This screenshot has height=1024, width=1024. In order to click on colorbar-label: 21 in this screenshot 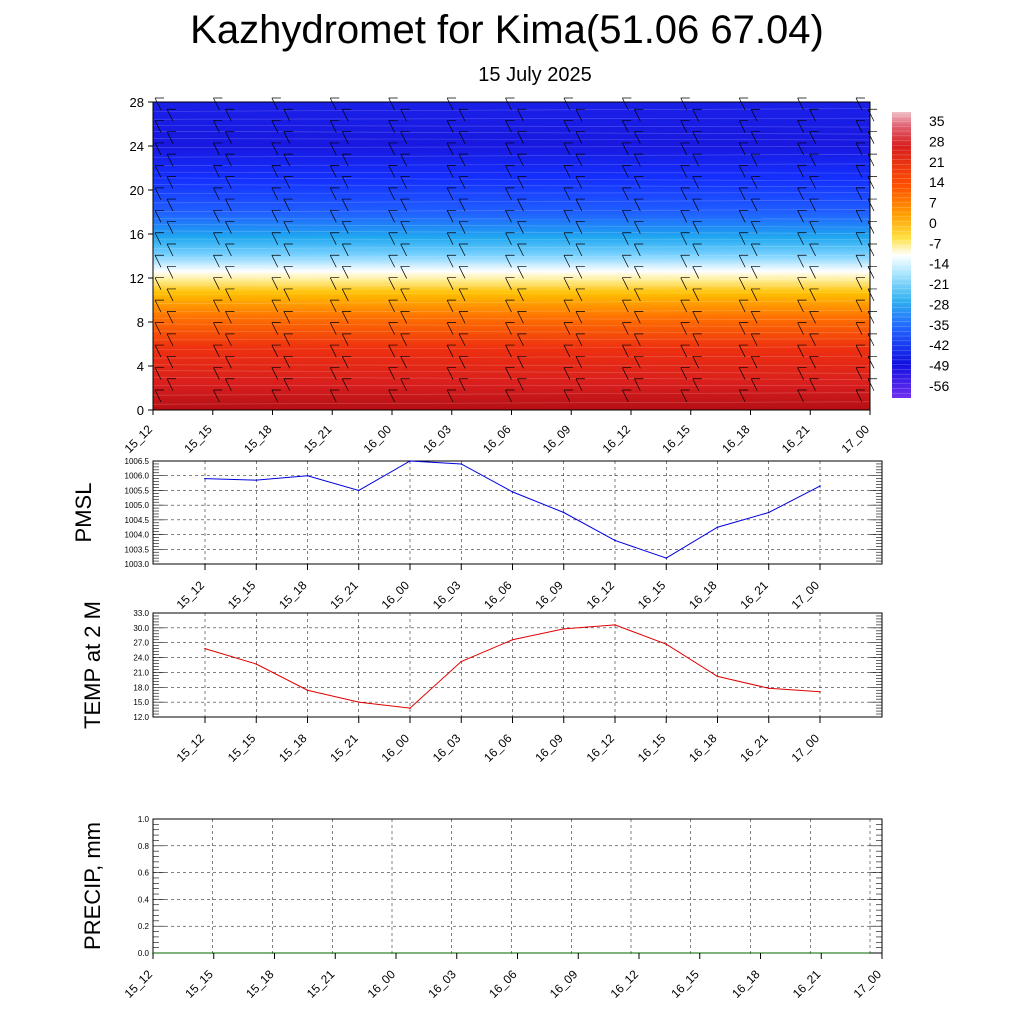, I will do `click(937, 162)`.